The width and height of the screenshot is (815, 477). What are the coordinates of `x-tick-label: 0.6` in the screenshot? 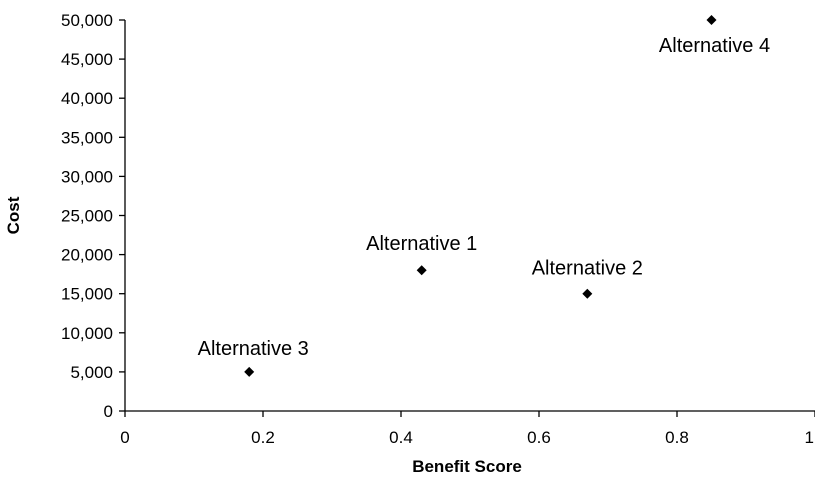 It's located at (539, 437).